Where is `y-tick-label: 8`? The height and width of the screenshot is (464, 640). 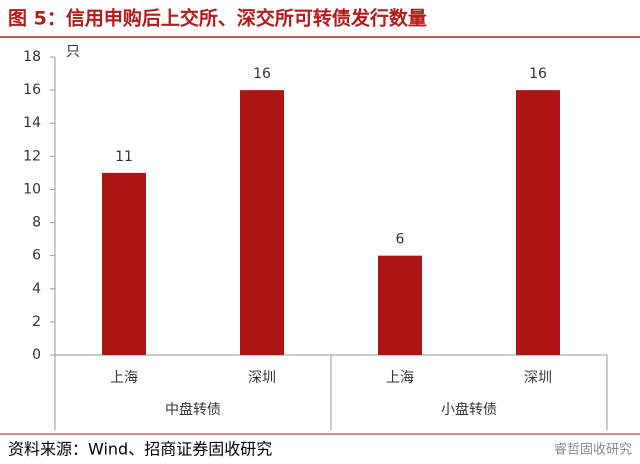
y-tick-label: 8 is located at coordinates (36, 223).